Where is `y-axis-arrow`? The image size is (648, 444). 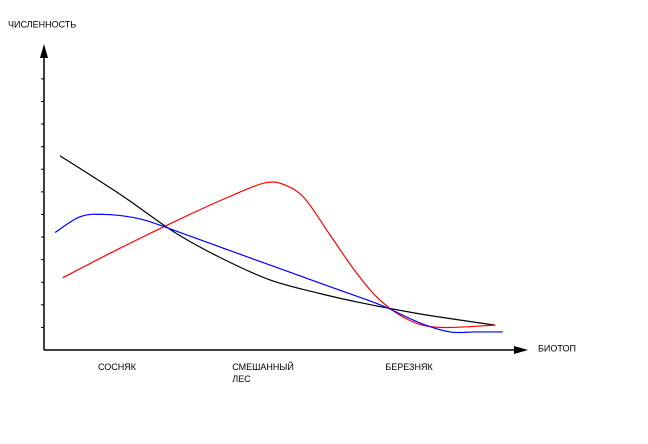 y-axis-arrow is located at coordinates (44, 51).